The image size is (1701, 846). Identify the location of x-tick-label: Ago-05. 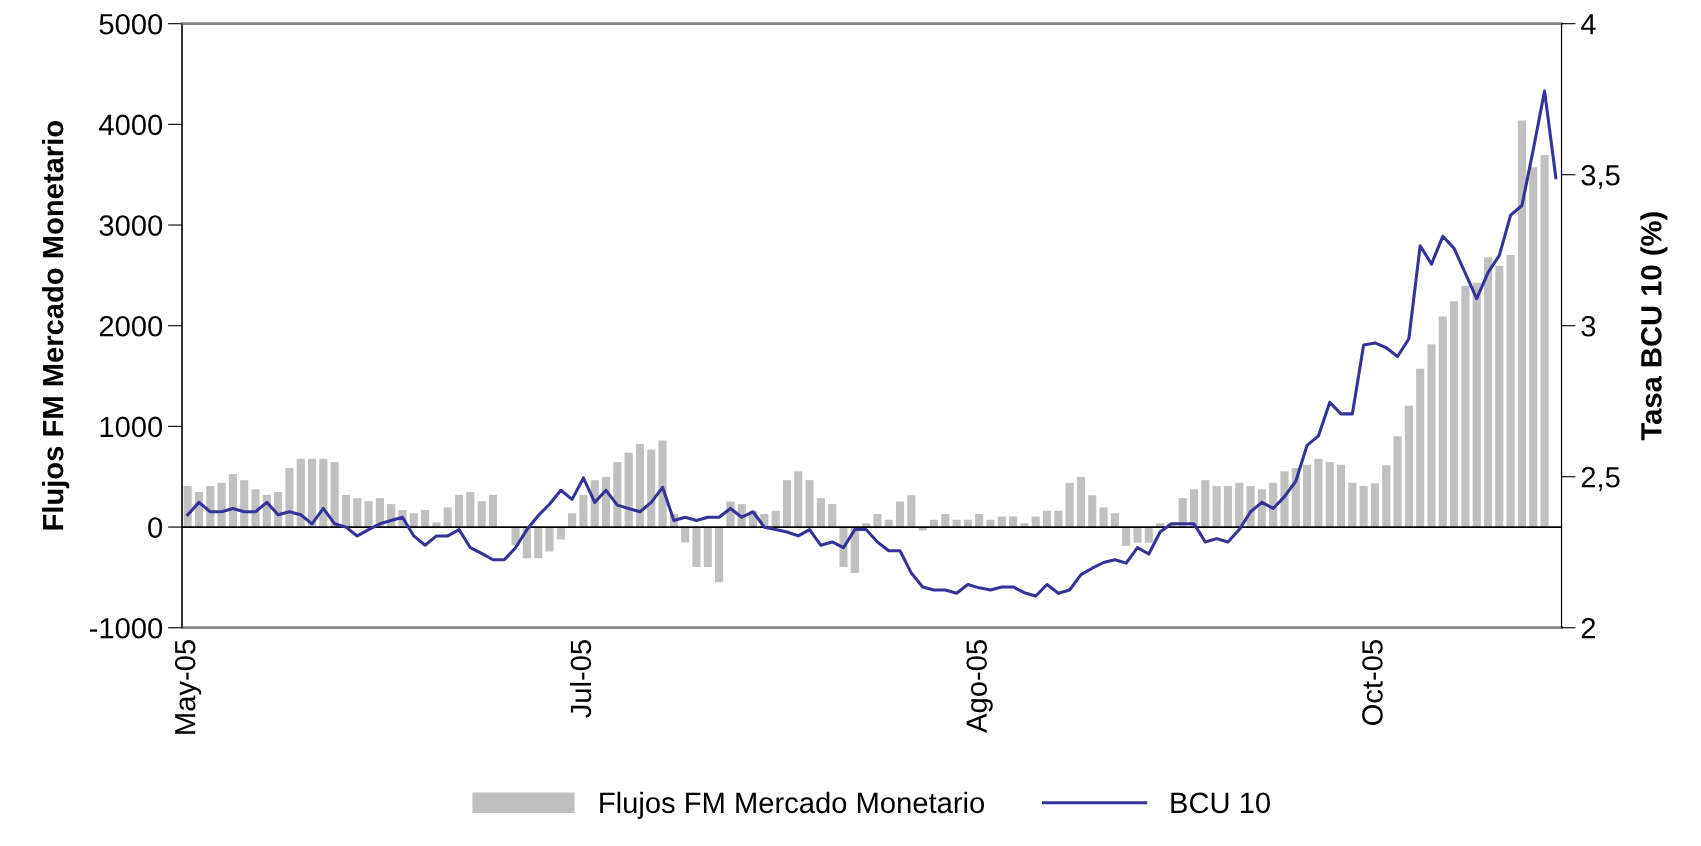
(979, 686).